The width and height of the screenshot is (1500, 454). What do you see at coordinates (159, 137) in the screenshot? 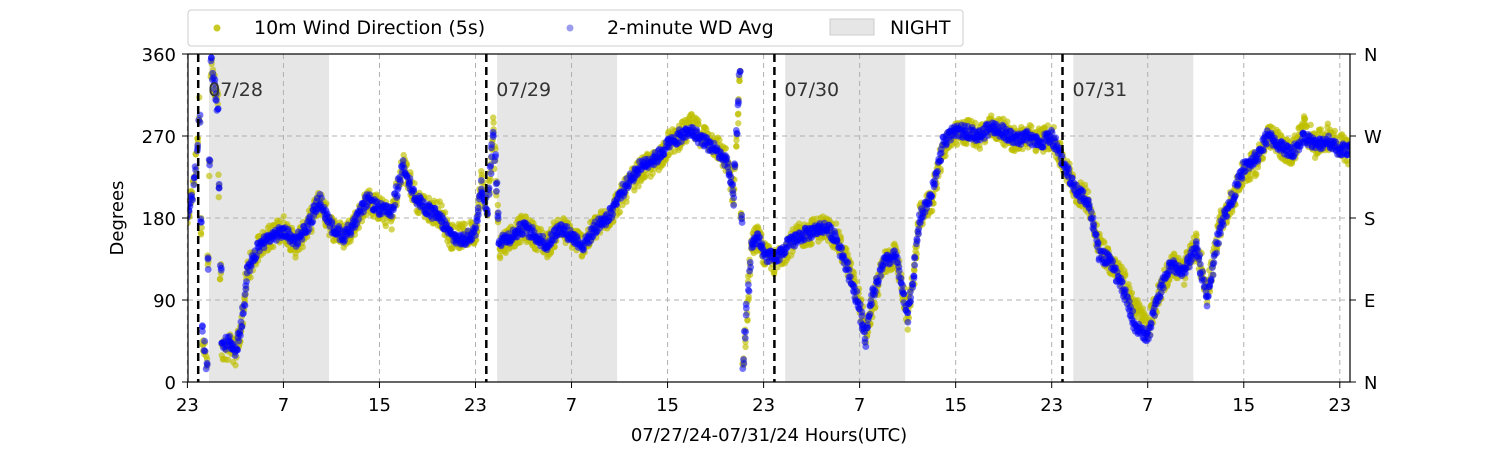
I see `y-tick-label: 270` at bounding box center [159, 137].